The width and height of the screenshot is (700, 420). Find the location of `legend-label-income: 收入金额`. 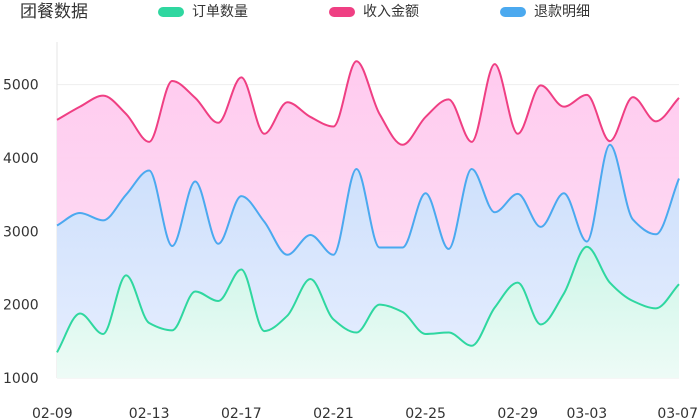

legend-label-income: 收入金额 is located at coordinates (391, 12).